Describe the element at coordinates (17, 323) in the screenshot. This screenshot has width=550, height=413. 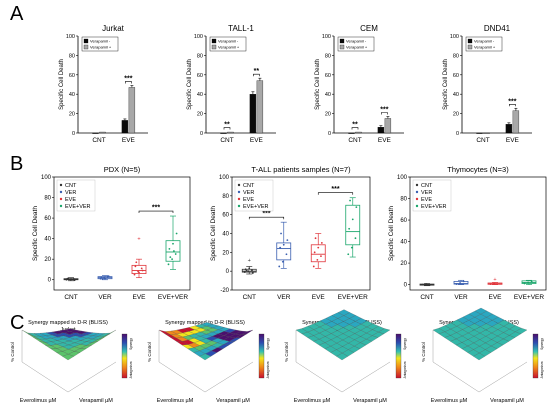
I see `panel-label-c: C` at that location.